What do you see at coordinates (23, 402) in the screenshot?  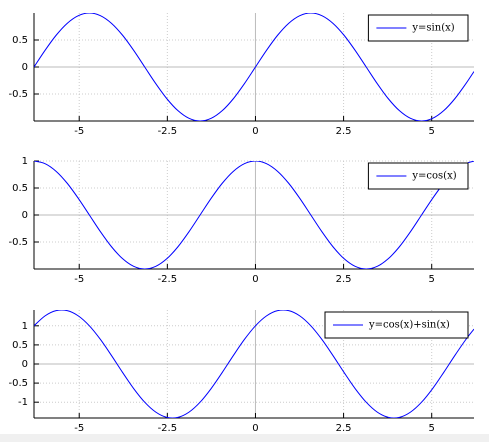 I see `y-tick-label: -1` at bounding box center [23, 402].